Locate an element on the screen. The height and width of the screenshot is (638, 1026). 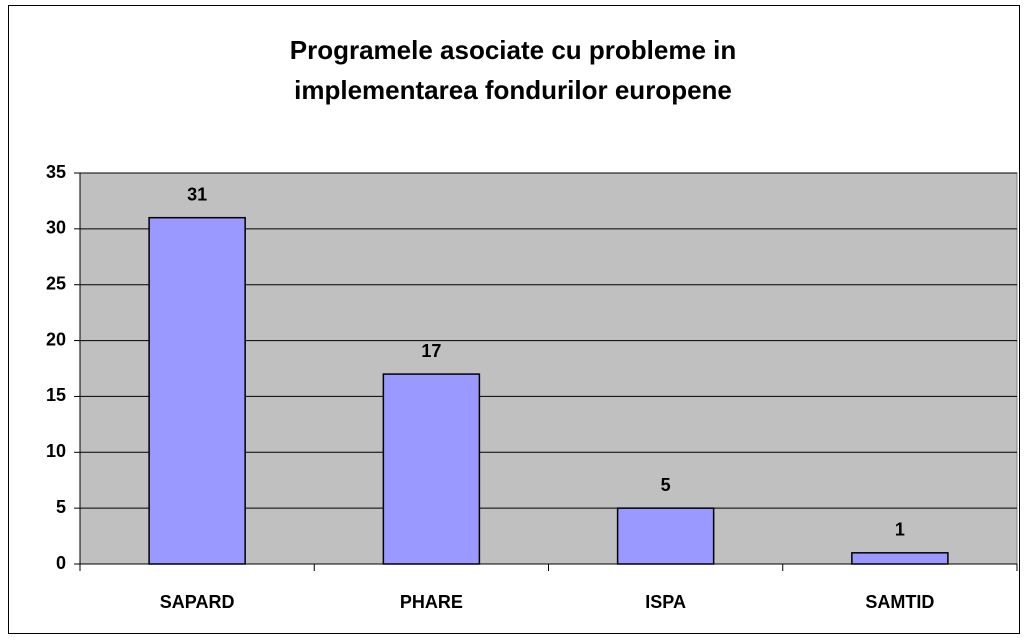
x-tick-label: SAPARD is located at coordinates (197, 602).